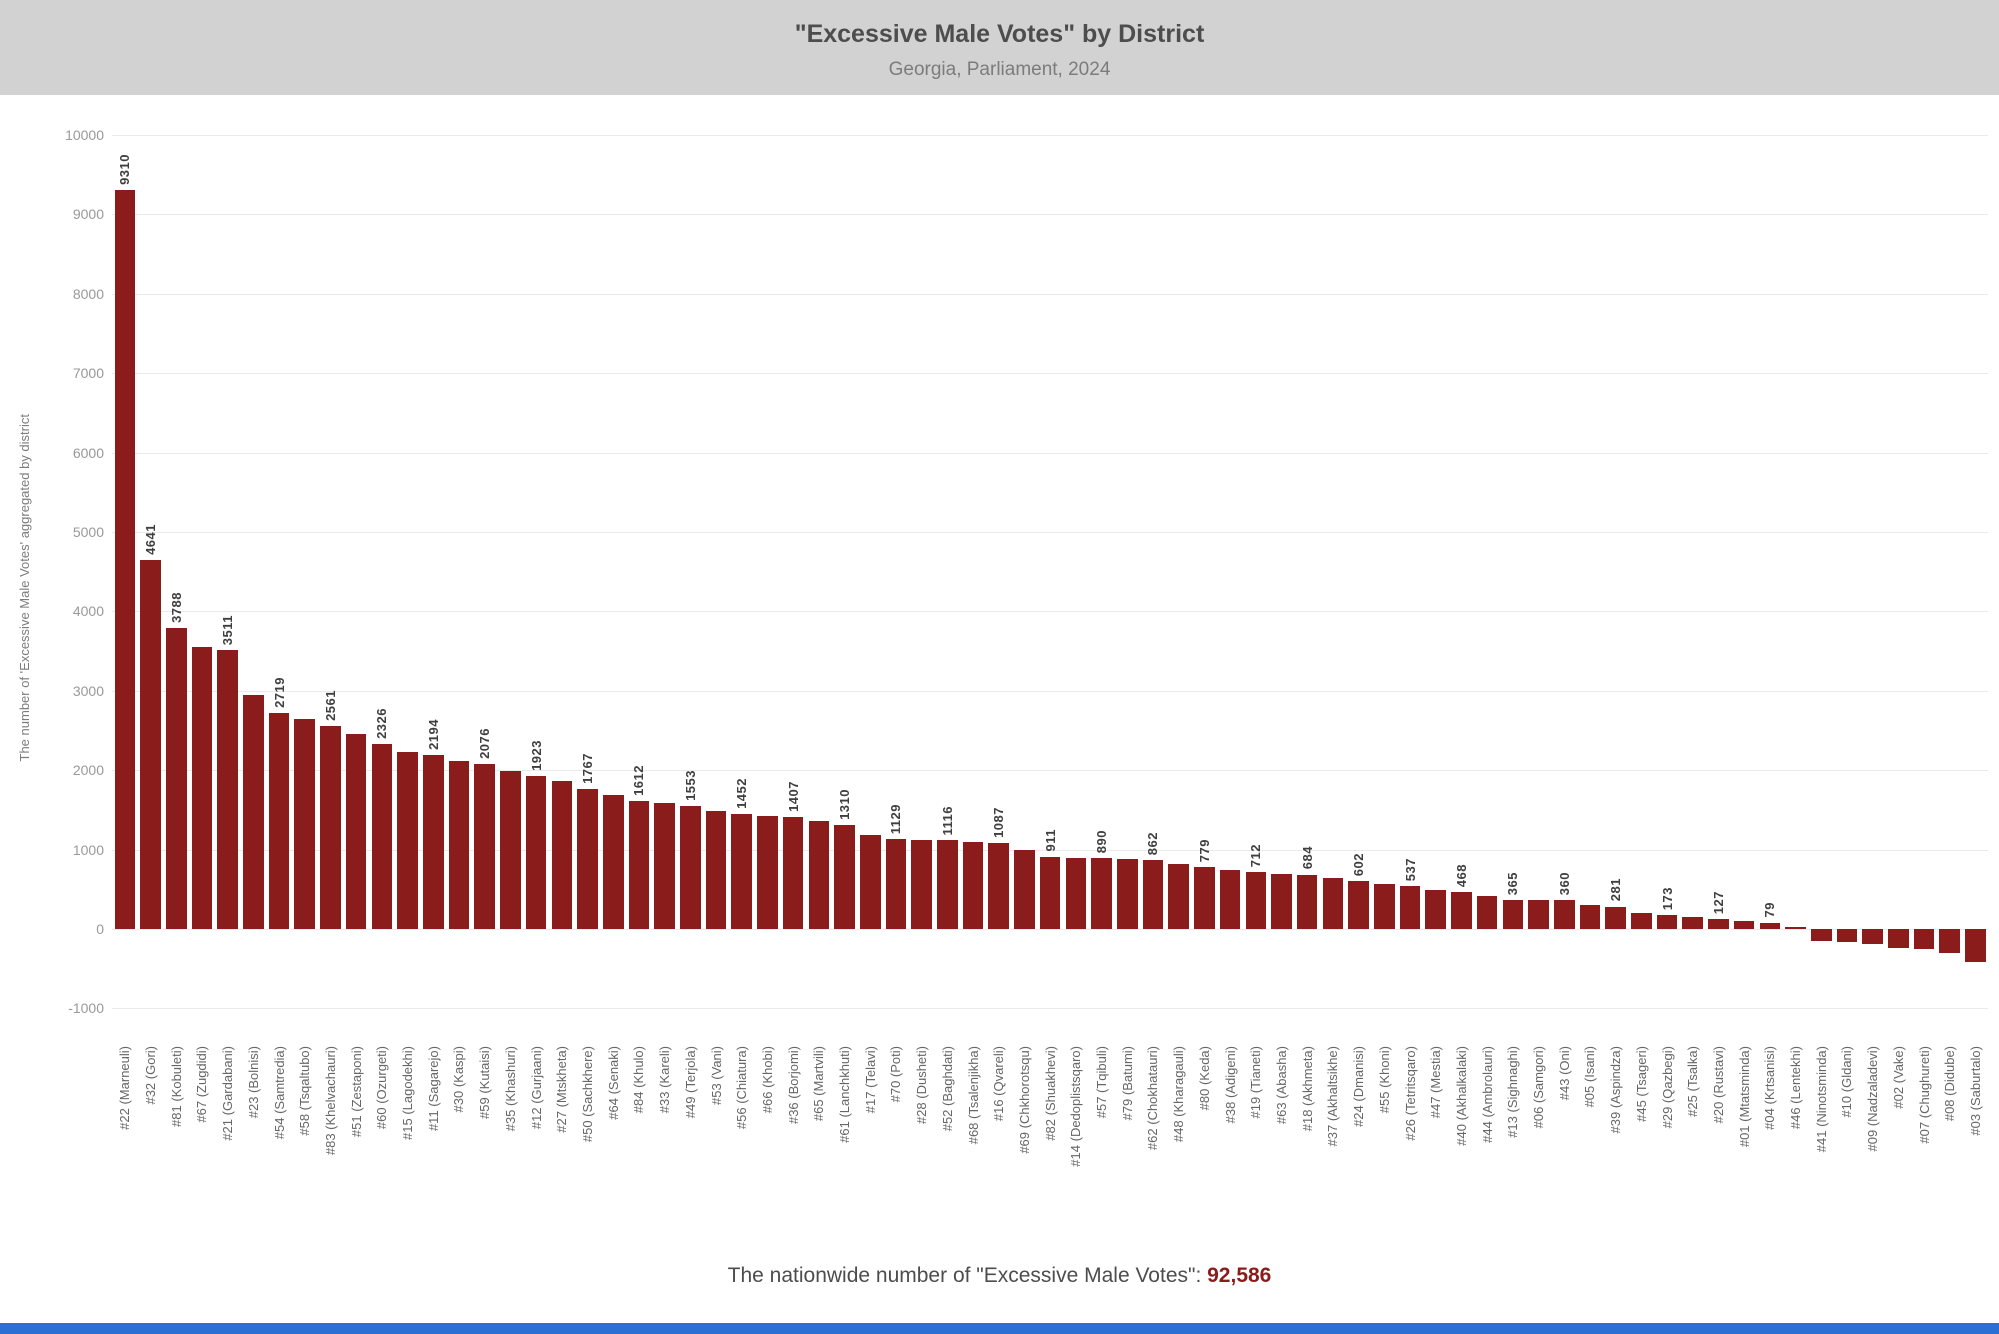 The height and width of the screenshot is (1334, 1999). Describe the element at coordinates (1796, 1138) in the screenshot. I see `x-tick: #46 (Lentekhi)` at that location.